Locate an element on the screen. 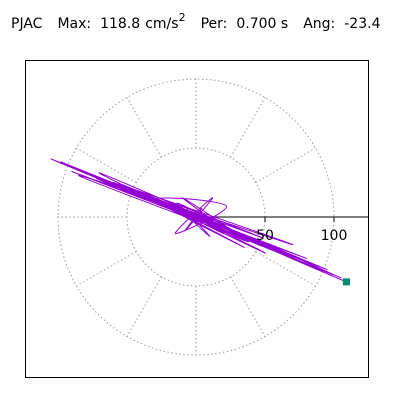 This screenshot has width=400, height=400. period-value: 0.700 s is located at coordinates (262, 24).